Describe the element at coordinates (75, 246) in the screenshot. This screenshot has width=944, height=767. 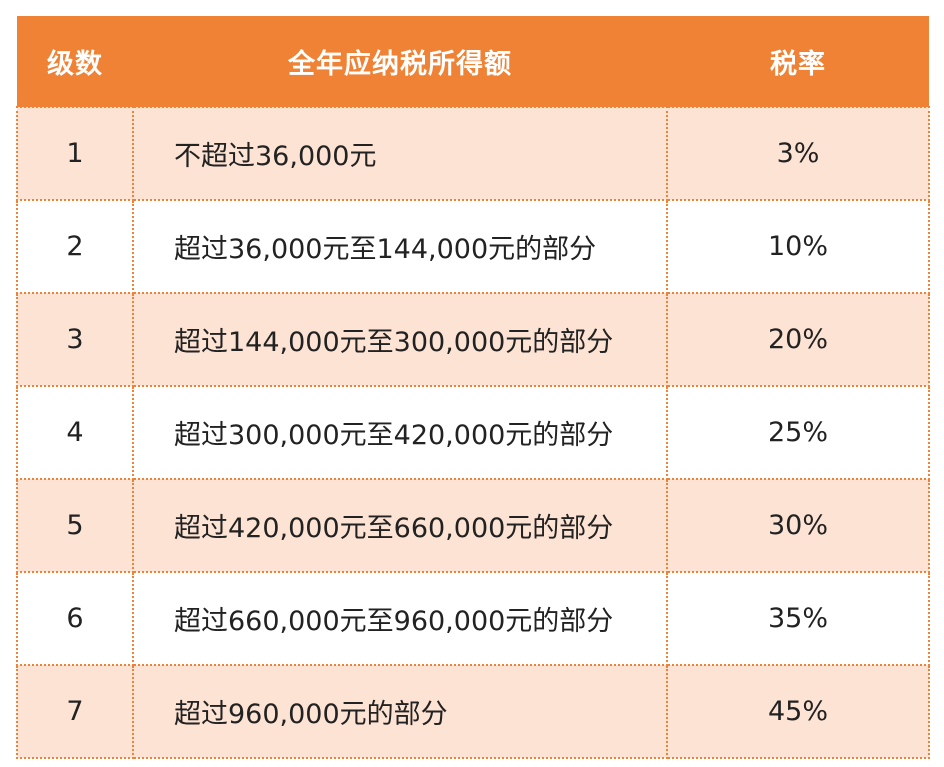
I see `cell-level: 2` at that location.